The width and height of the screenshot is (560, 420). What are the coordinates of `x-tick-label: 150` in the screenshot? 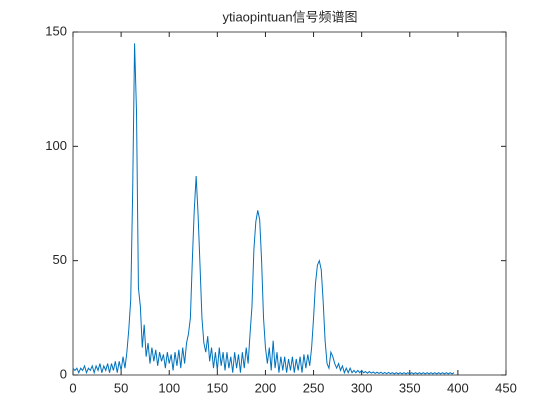 It's located at (217, 387).